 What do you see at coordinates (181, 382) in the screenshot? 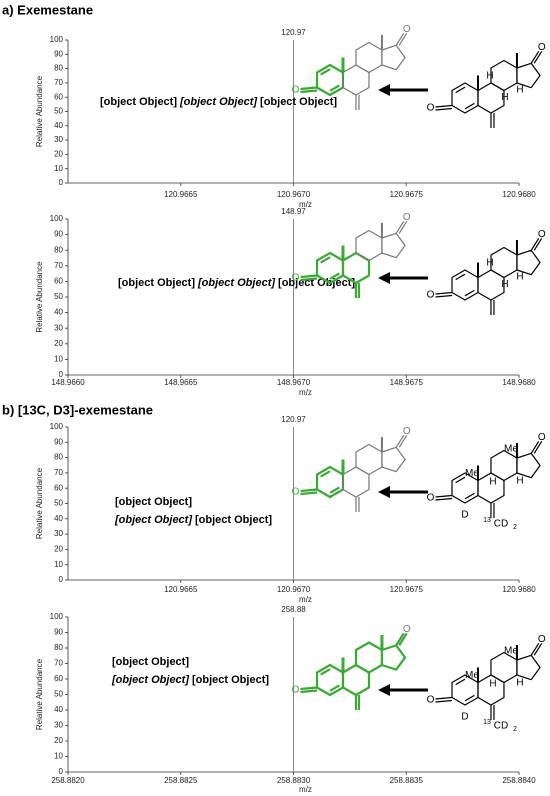
I see `x-tick-label: 148.9665` at bounding box center [181, 382].